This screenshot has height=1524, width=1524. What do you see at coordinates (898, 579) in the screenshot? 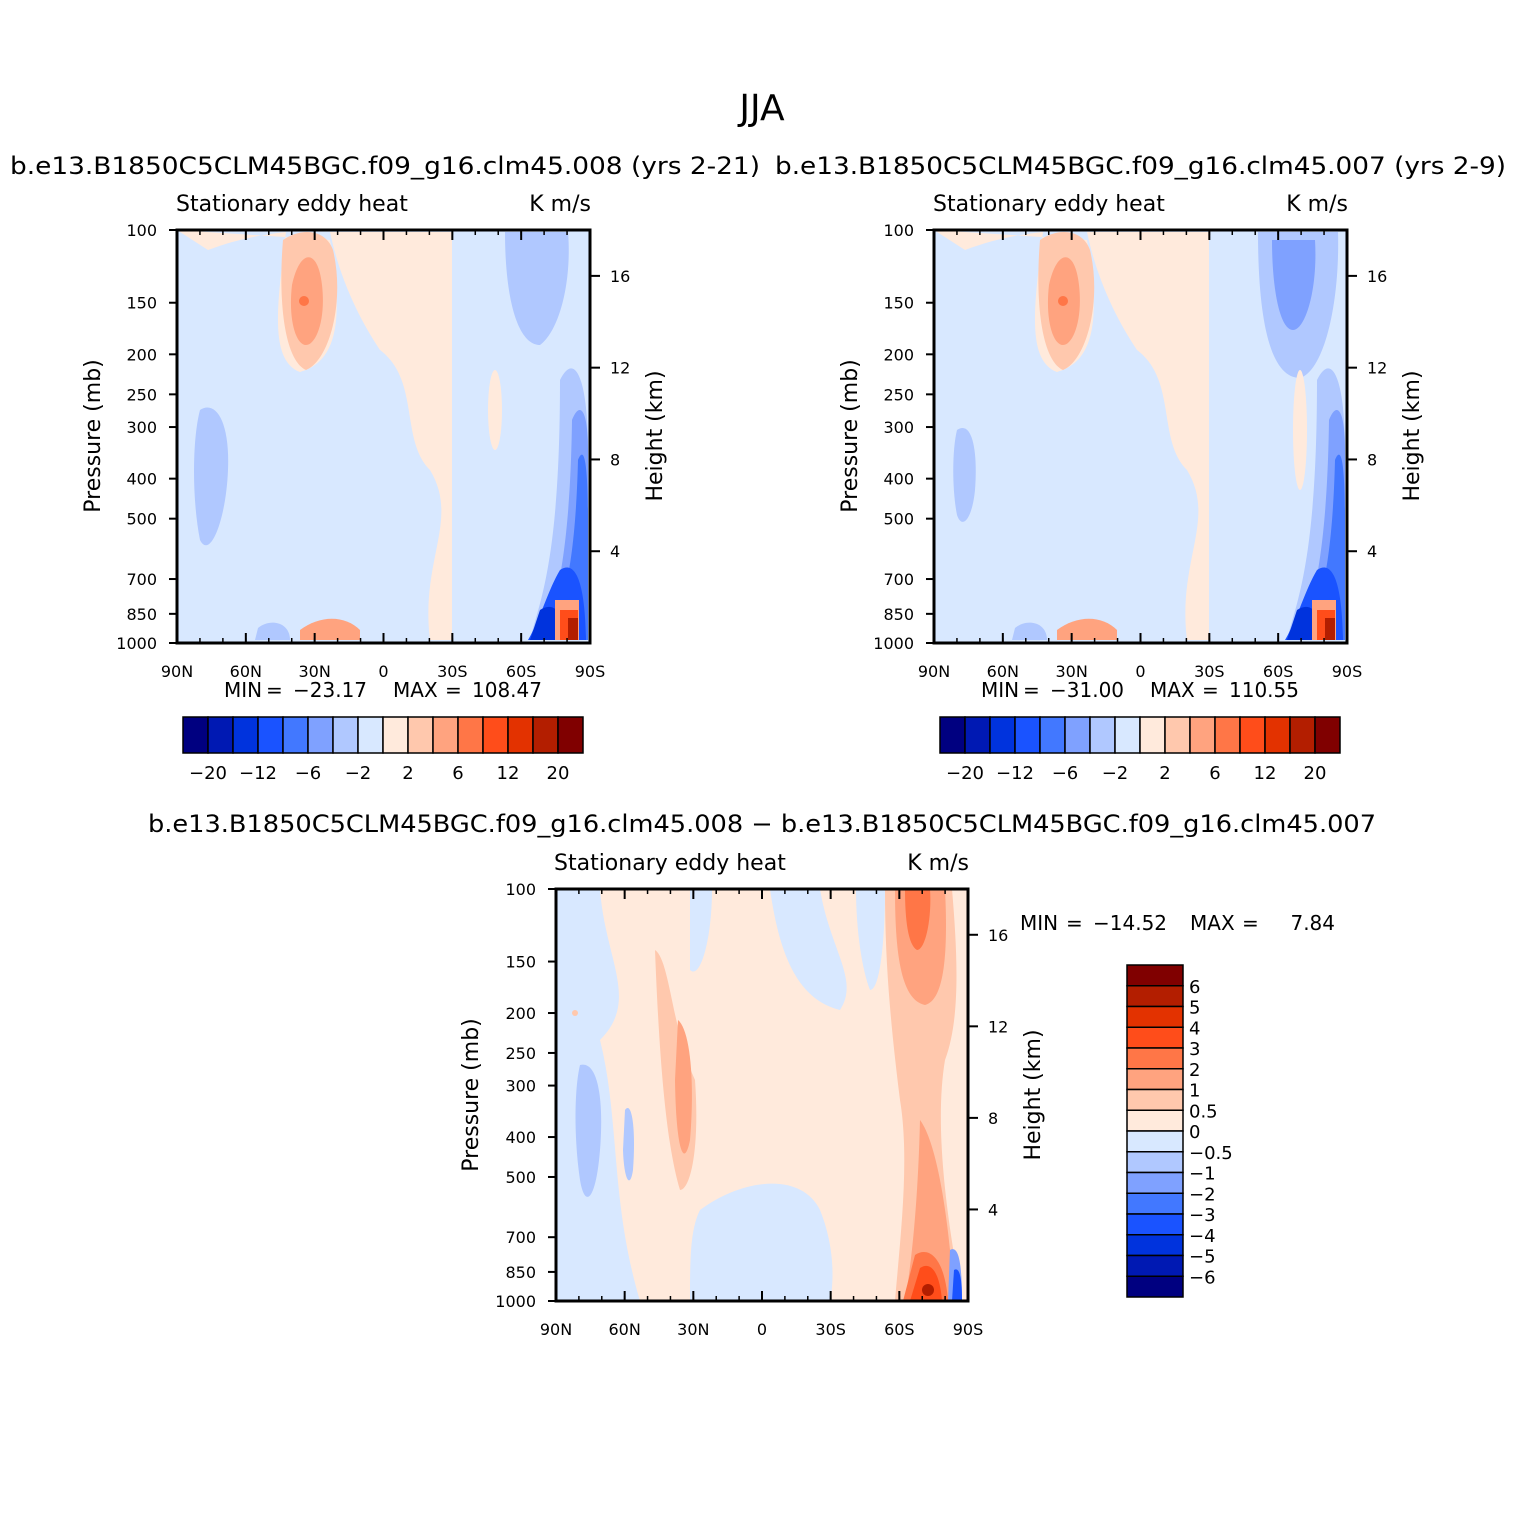
I see `y-tick-label: 700` at bounding box center [898, 579].